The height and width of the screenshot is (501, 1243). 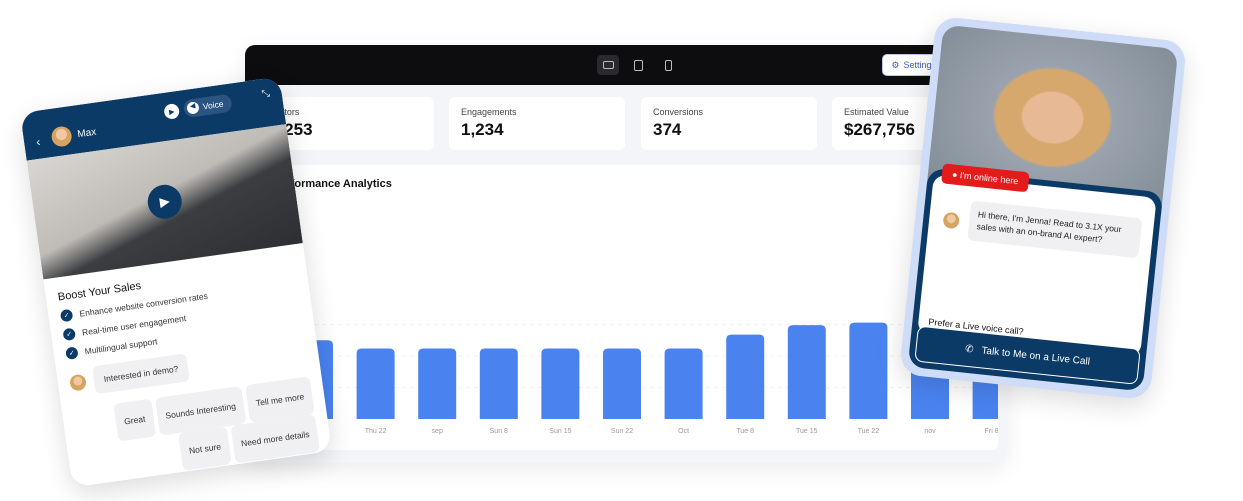 What do you see at coordinates (164, 201) in the screenshot?
I see `play-video-icon: ▶` at bounding box center [164, 201].